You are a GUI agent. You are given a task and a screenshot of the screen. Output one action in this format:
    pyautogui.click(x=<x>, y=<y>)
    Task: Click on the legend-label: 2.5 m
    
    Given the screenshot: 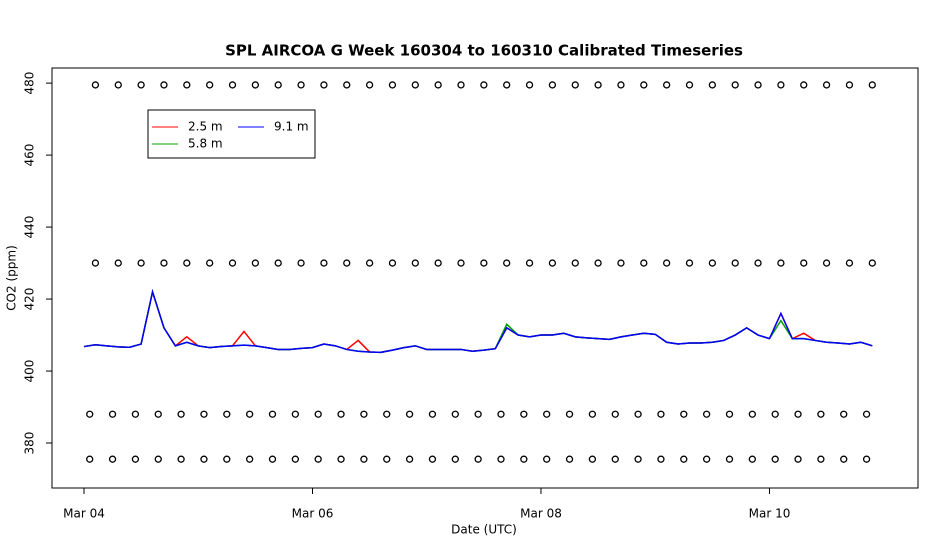 What is the action you would take?
    pyautogui.click(x=205, y=127)
    